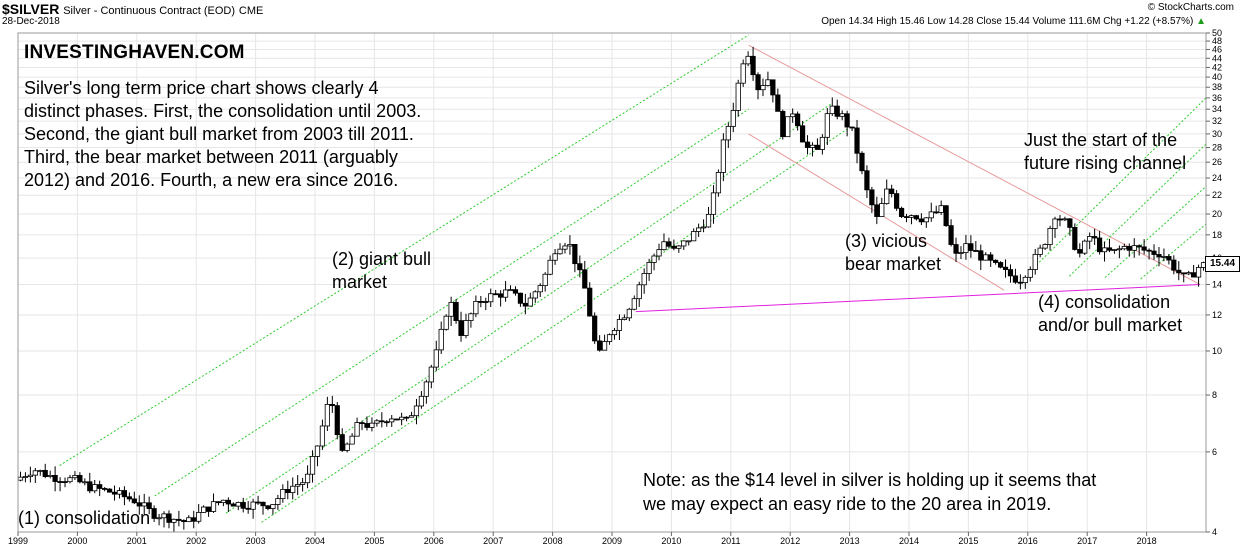 Image resolution: width=1240 pixels, height=546 pixels. Describe the element at coordinates (1217, 284) in the screenshot. I see `y-tick-label: 14` at that location.